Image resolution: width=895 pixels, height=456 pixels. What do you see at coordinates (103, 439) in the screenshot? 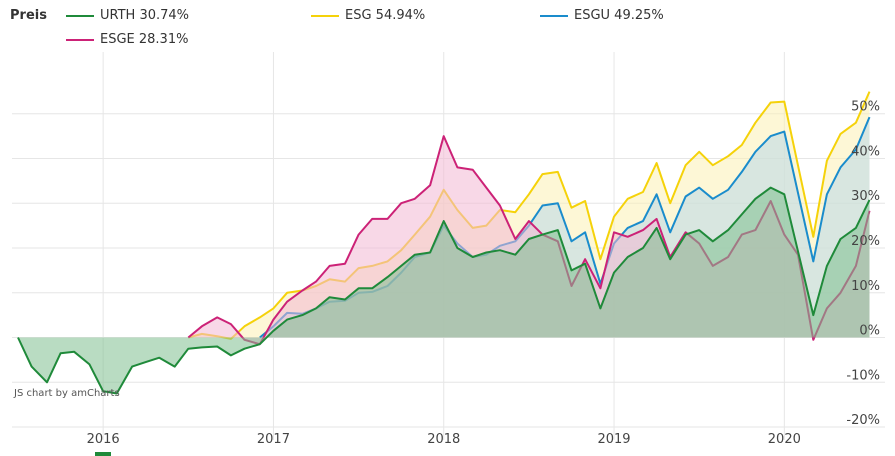
I see `x-tick-label: 2016` at bounding box center [103, 439].